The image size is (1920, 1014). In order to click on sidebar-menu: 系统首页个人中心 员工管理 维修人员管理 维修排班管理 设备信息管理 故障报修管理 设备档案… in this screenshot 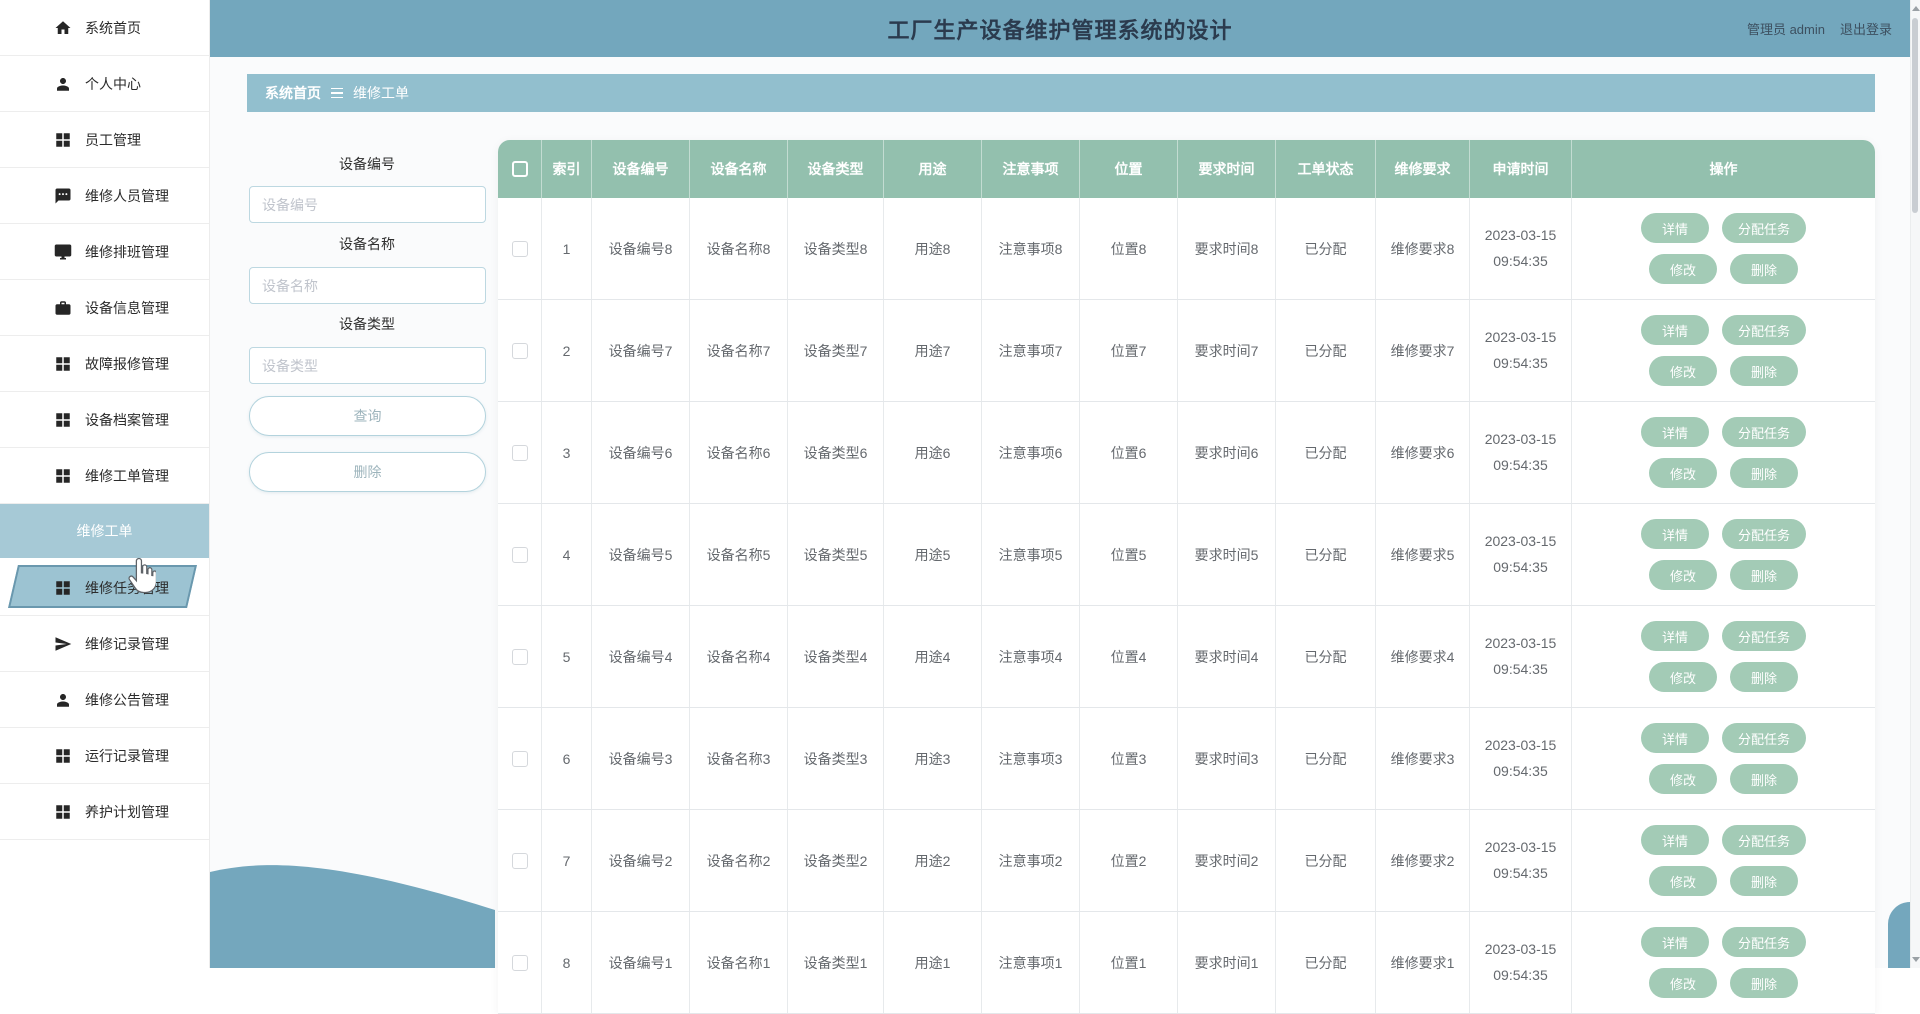, I will do `click(104, 420)`.